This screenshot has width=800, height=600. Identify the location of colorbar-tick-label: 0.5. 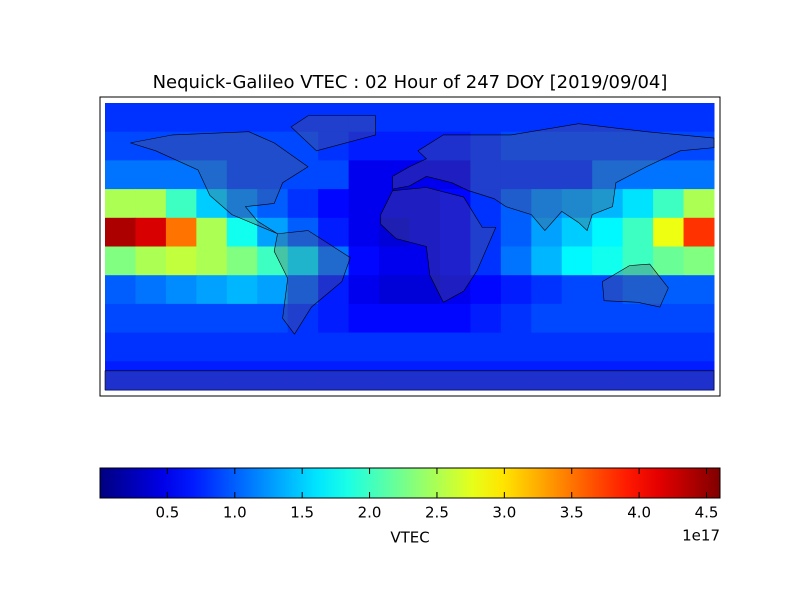
(167, 513).